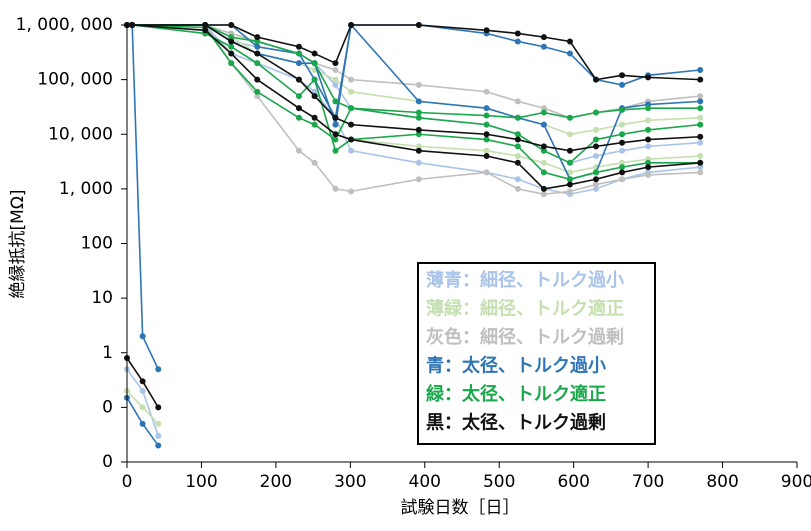 The height and width of the screenshot is (531, 811). I want to click on x-tick-label: 500, so click(499, 482).